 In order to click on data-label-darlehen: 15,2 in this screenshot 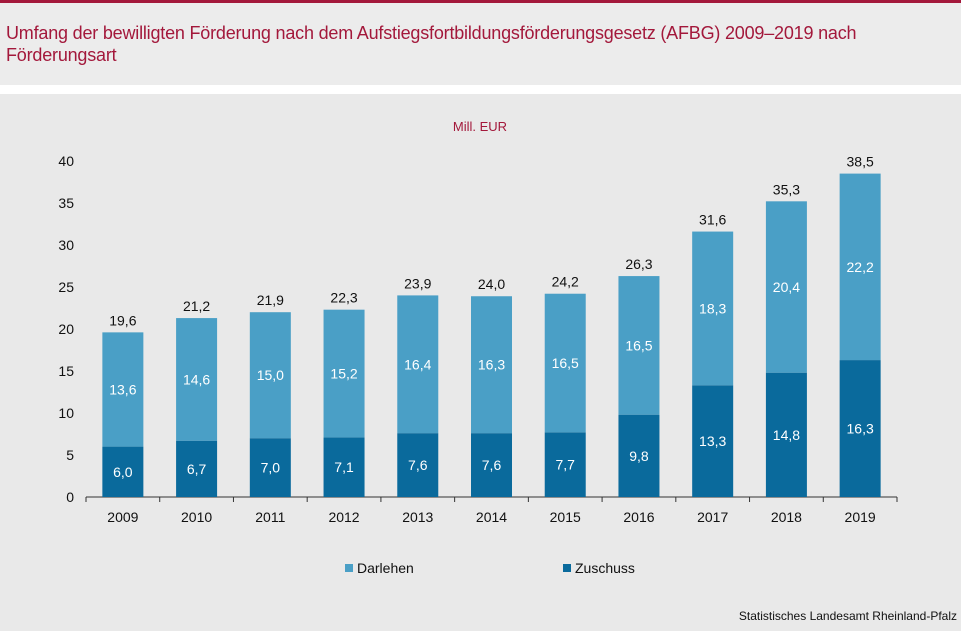, I will do `click(343, 374)`.